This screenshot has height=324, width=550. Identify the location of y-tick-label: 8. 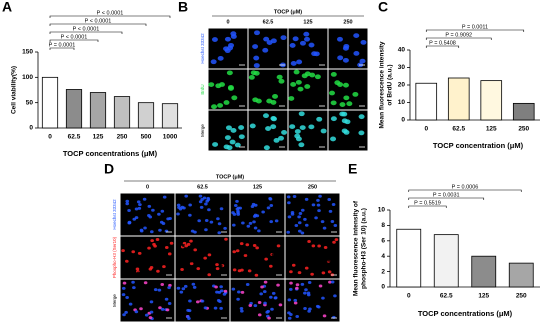
(383, 225).